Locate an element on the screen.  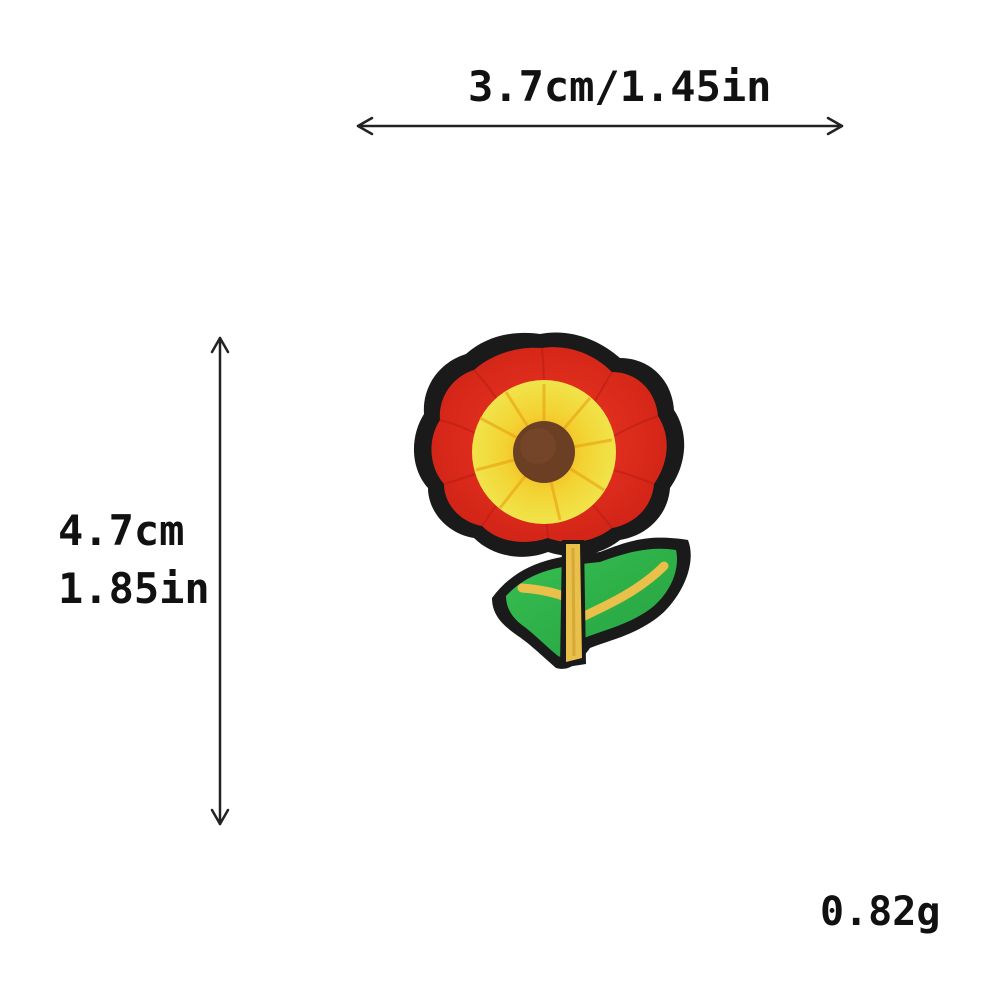
height-label-cm: 4.7cm is located at coordinates (121, 530).